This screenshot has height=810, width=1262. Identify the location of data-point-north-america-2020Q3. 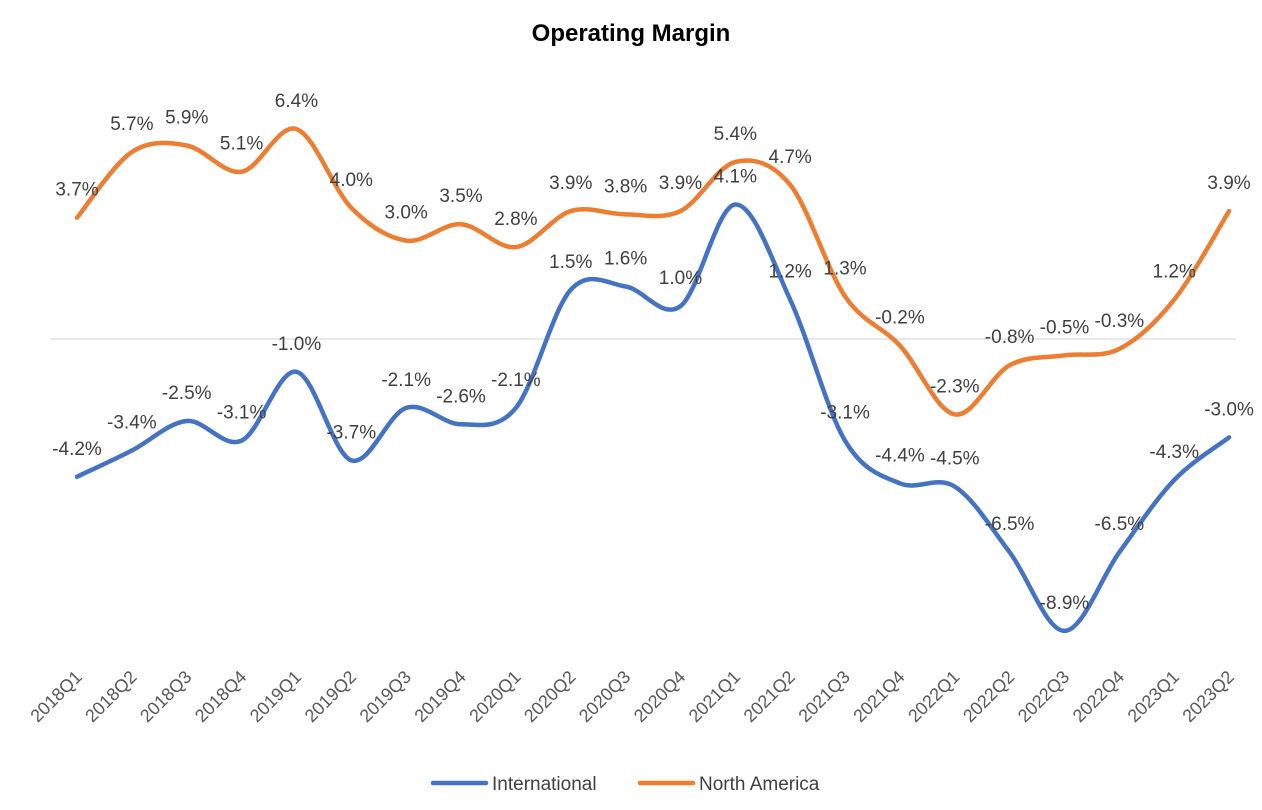
(626, 214).